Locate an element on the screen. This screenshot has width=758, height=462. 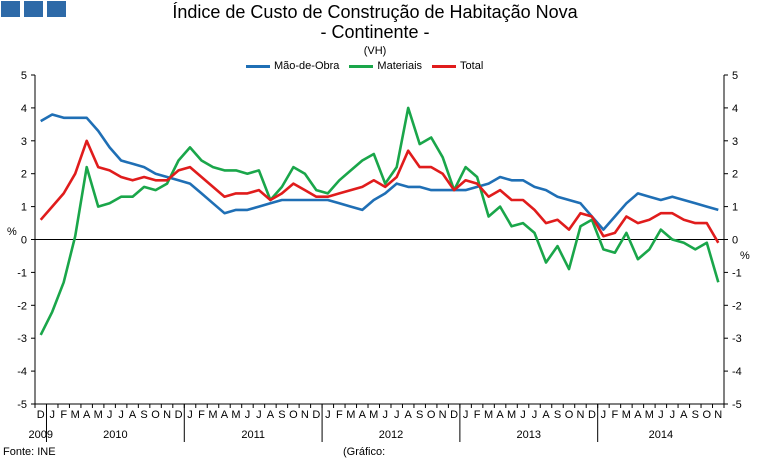
y-tick-label-left: -2 is located at coordinates (22, 306).